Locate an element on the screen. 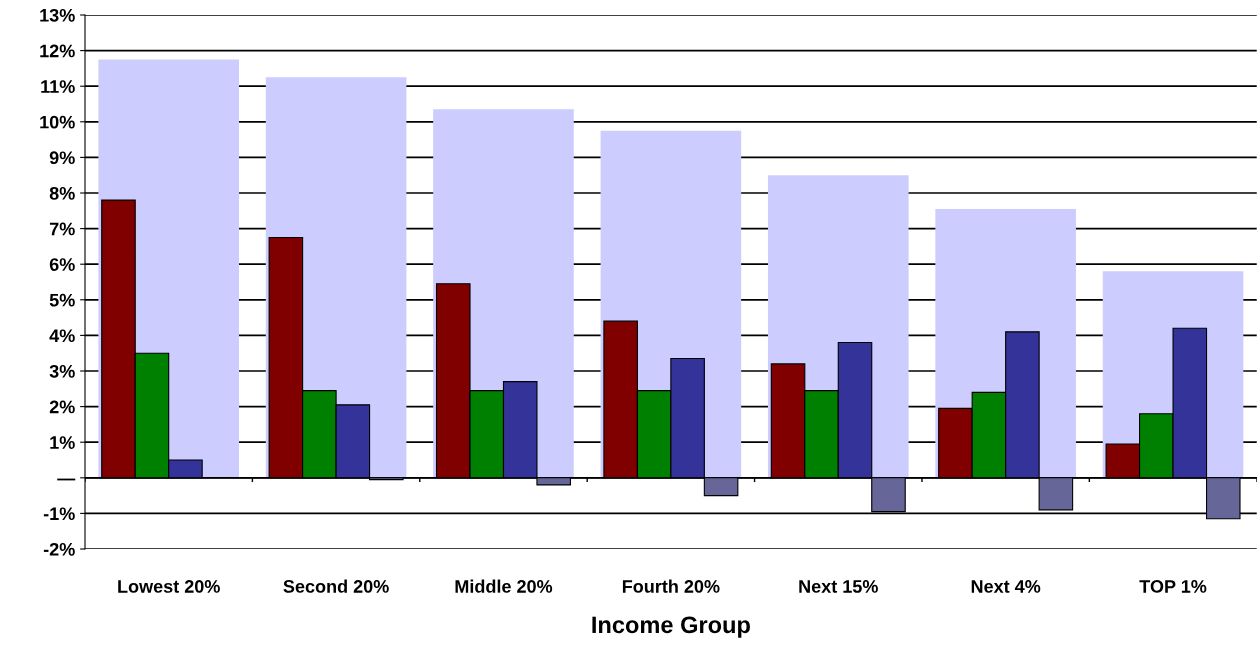  x-tick-label: Second 20% is located at coordinates (336, 586).